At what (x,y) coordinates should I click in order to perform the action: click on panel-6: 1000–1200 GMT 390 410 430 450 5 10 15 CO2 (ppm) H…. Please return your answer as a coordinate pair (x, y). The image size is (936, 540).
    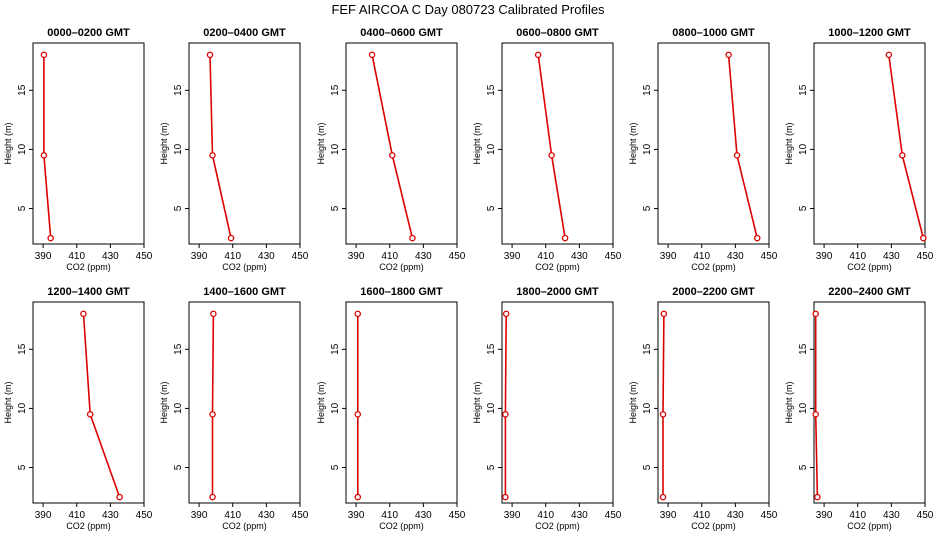
    Looking at the image, I should click on (859, 149).